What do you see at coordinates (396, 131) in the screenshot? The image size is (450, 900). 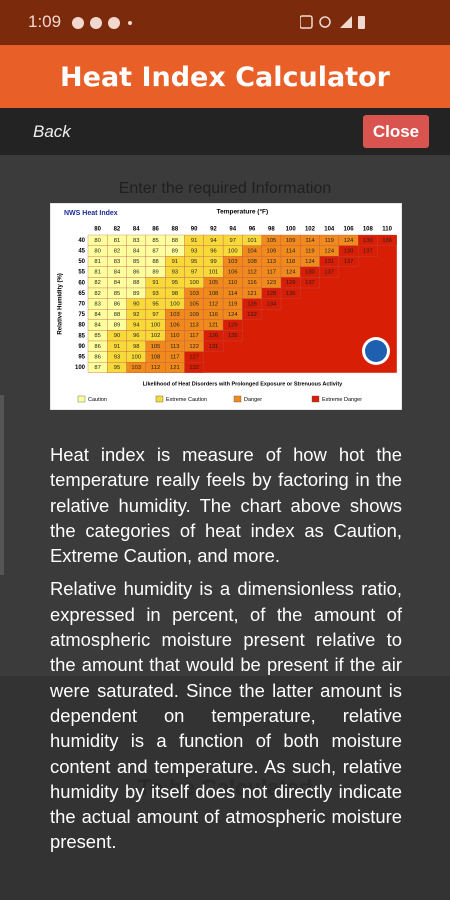 I see `close-button: Close` at bounding box center [396, 131].